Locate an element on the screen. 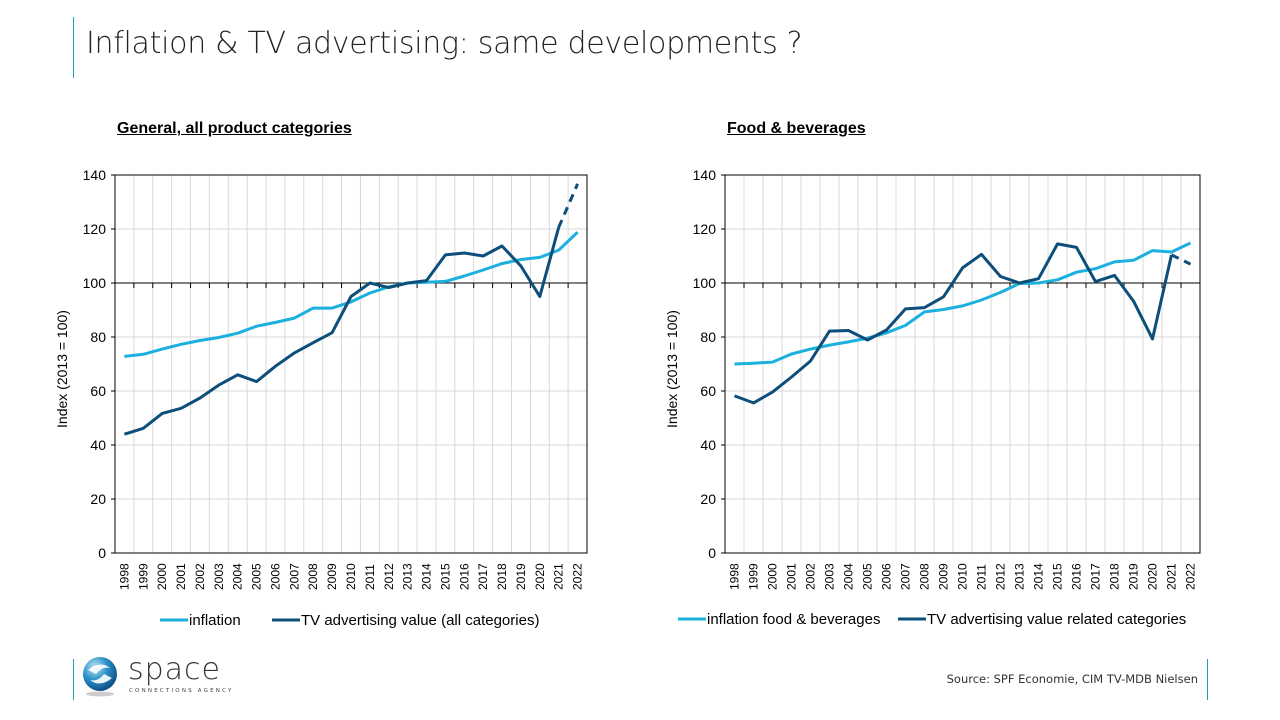 The width and height of the screenshot is (1280, 720). chart-2-series-2-line is located at coordinates (953, 323).